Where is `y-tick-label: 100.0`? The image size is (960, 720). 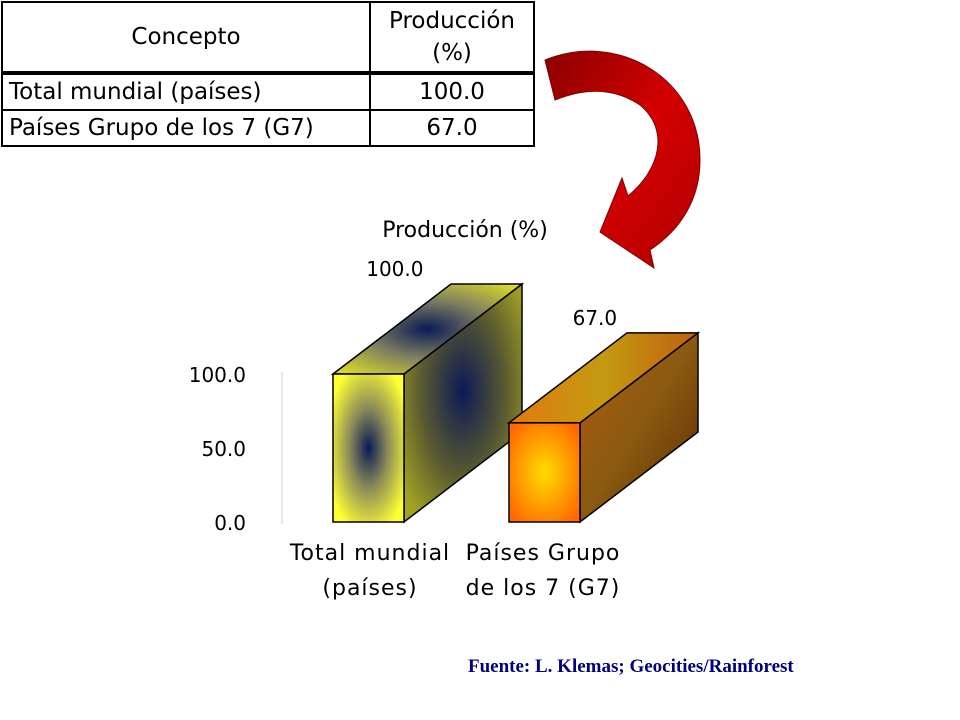 y-tick-label: 100.0 is located at coordinates (217, 375).